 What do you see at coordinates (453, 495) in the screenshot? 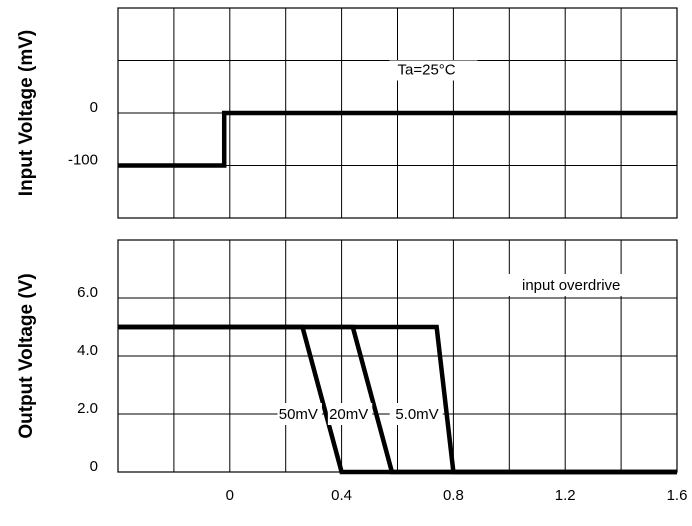
I see `x-tick-label: 0.8` at bounding box center [453, 495].